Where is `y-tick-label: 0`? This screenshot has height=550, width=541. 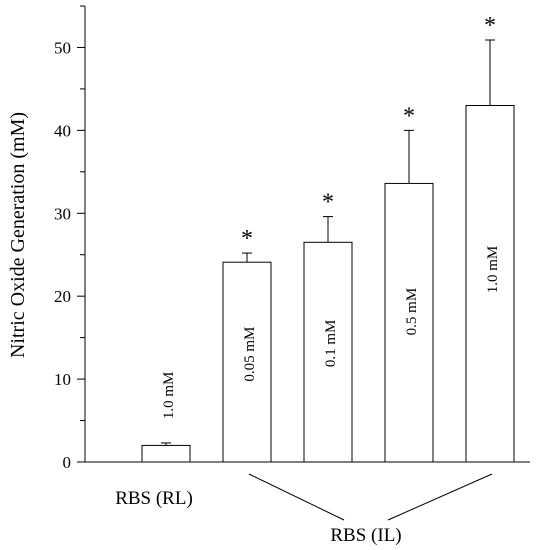
y-tick-label: 0 is located at coordinates (67, 462).